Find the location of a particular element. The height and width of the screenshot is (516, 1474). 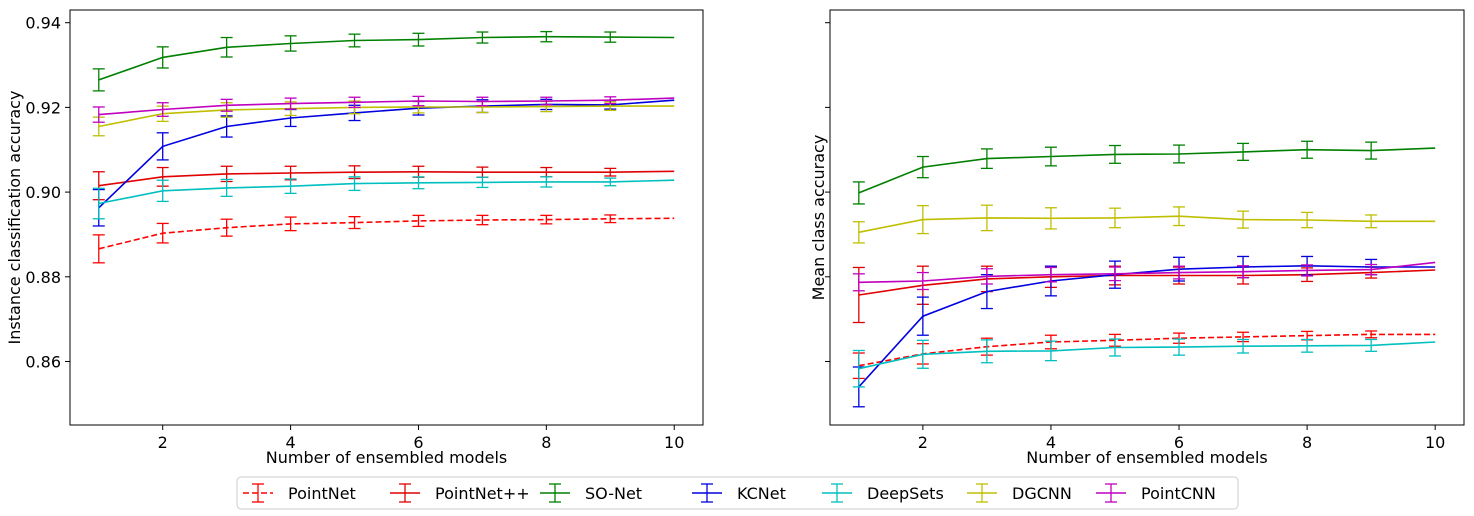

series-pointnet- is located at coordinates (1144, 294).